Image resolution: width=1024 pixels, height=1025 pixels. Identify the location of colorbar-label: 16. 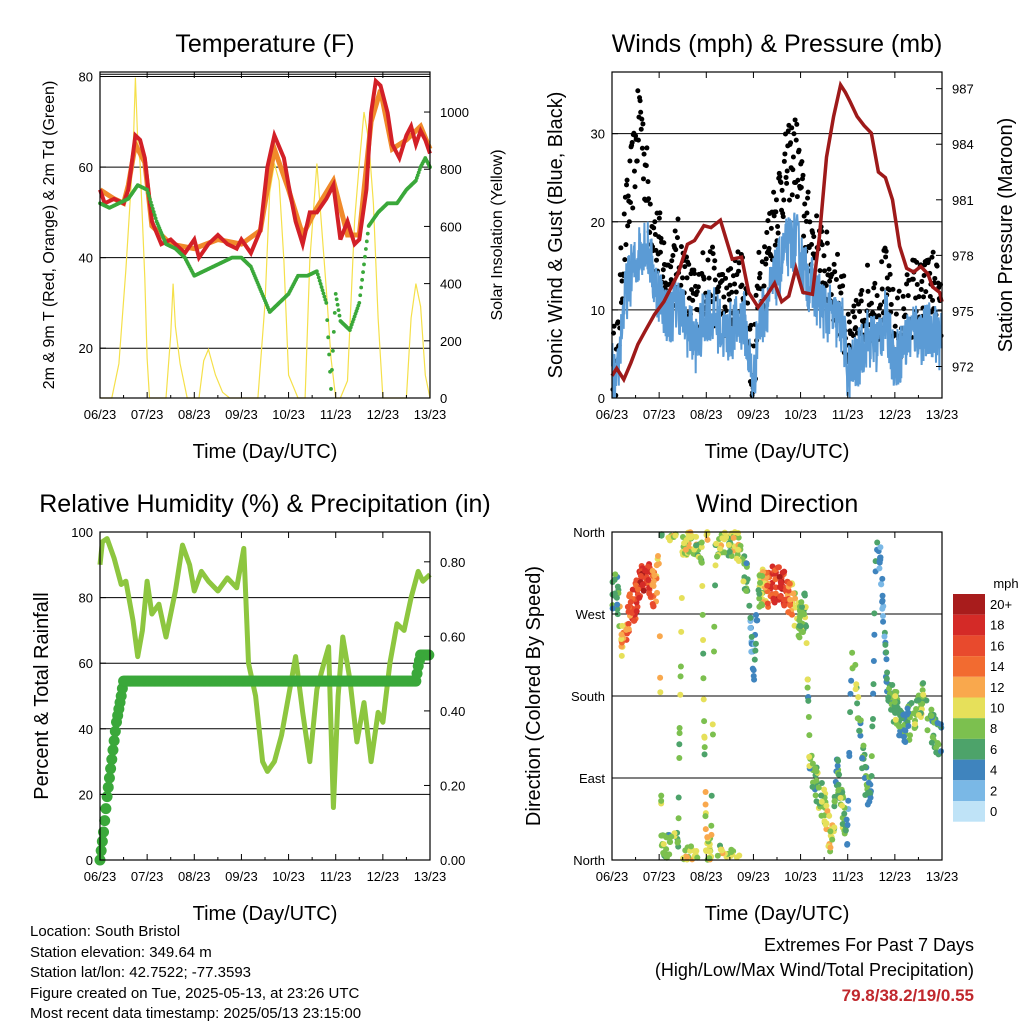
(997, 645).